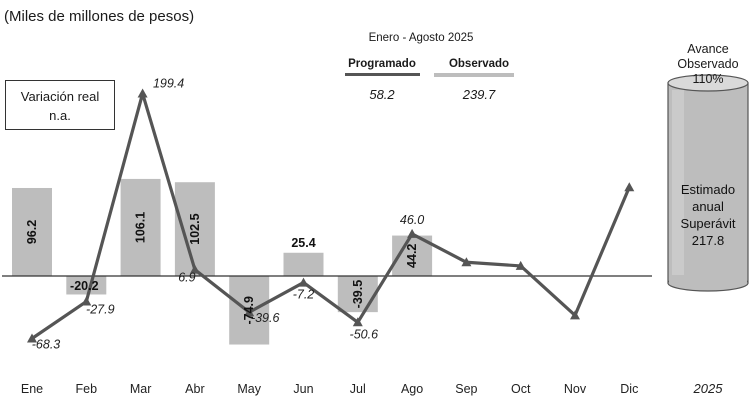 The width and height of the screenshot is (755, 405). I want to click on legend-observado-label: Observado, so click(479, 64).